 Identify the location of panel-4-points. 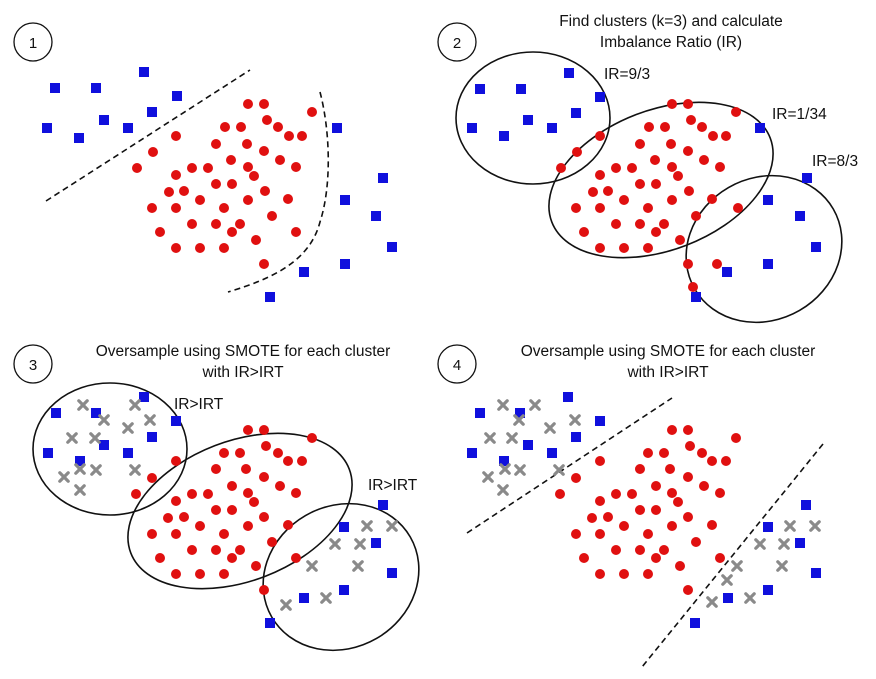
(644, 510).